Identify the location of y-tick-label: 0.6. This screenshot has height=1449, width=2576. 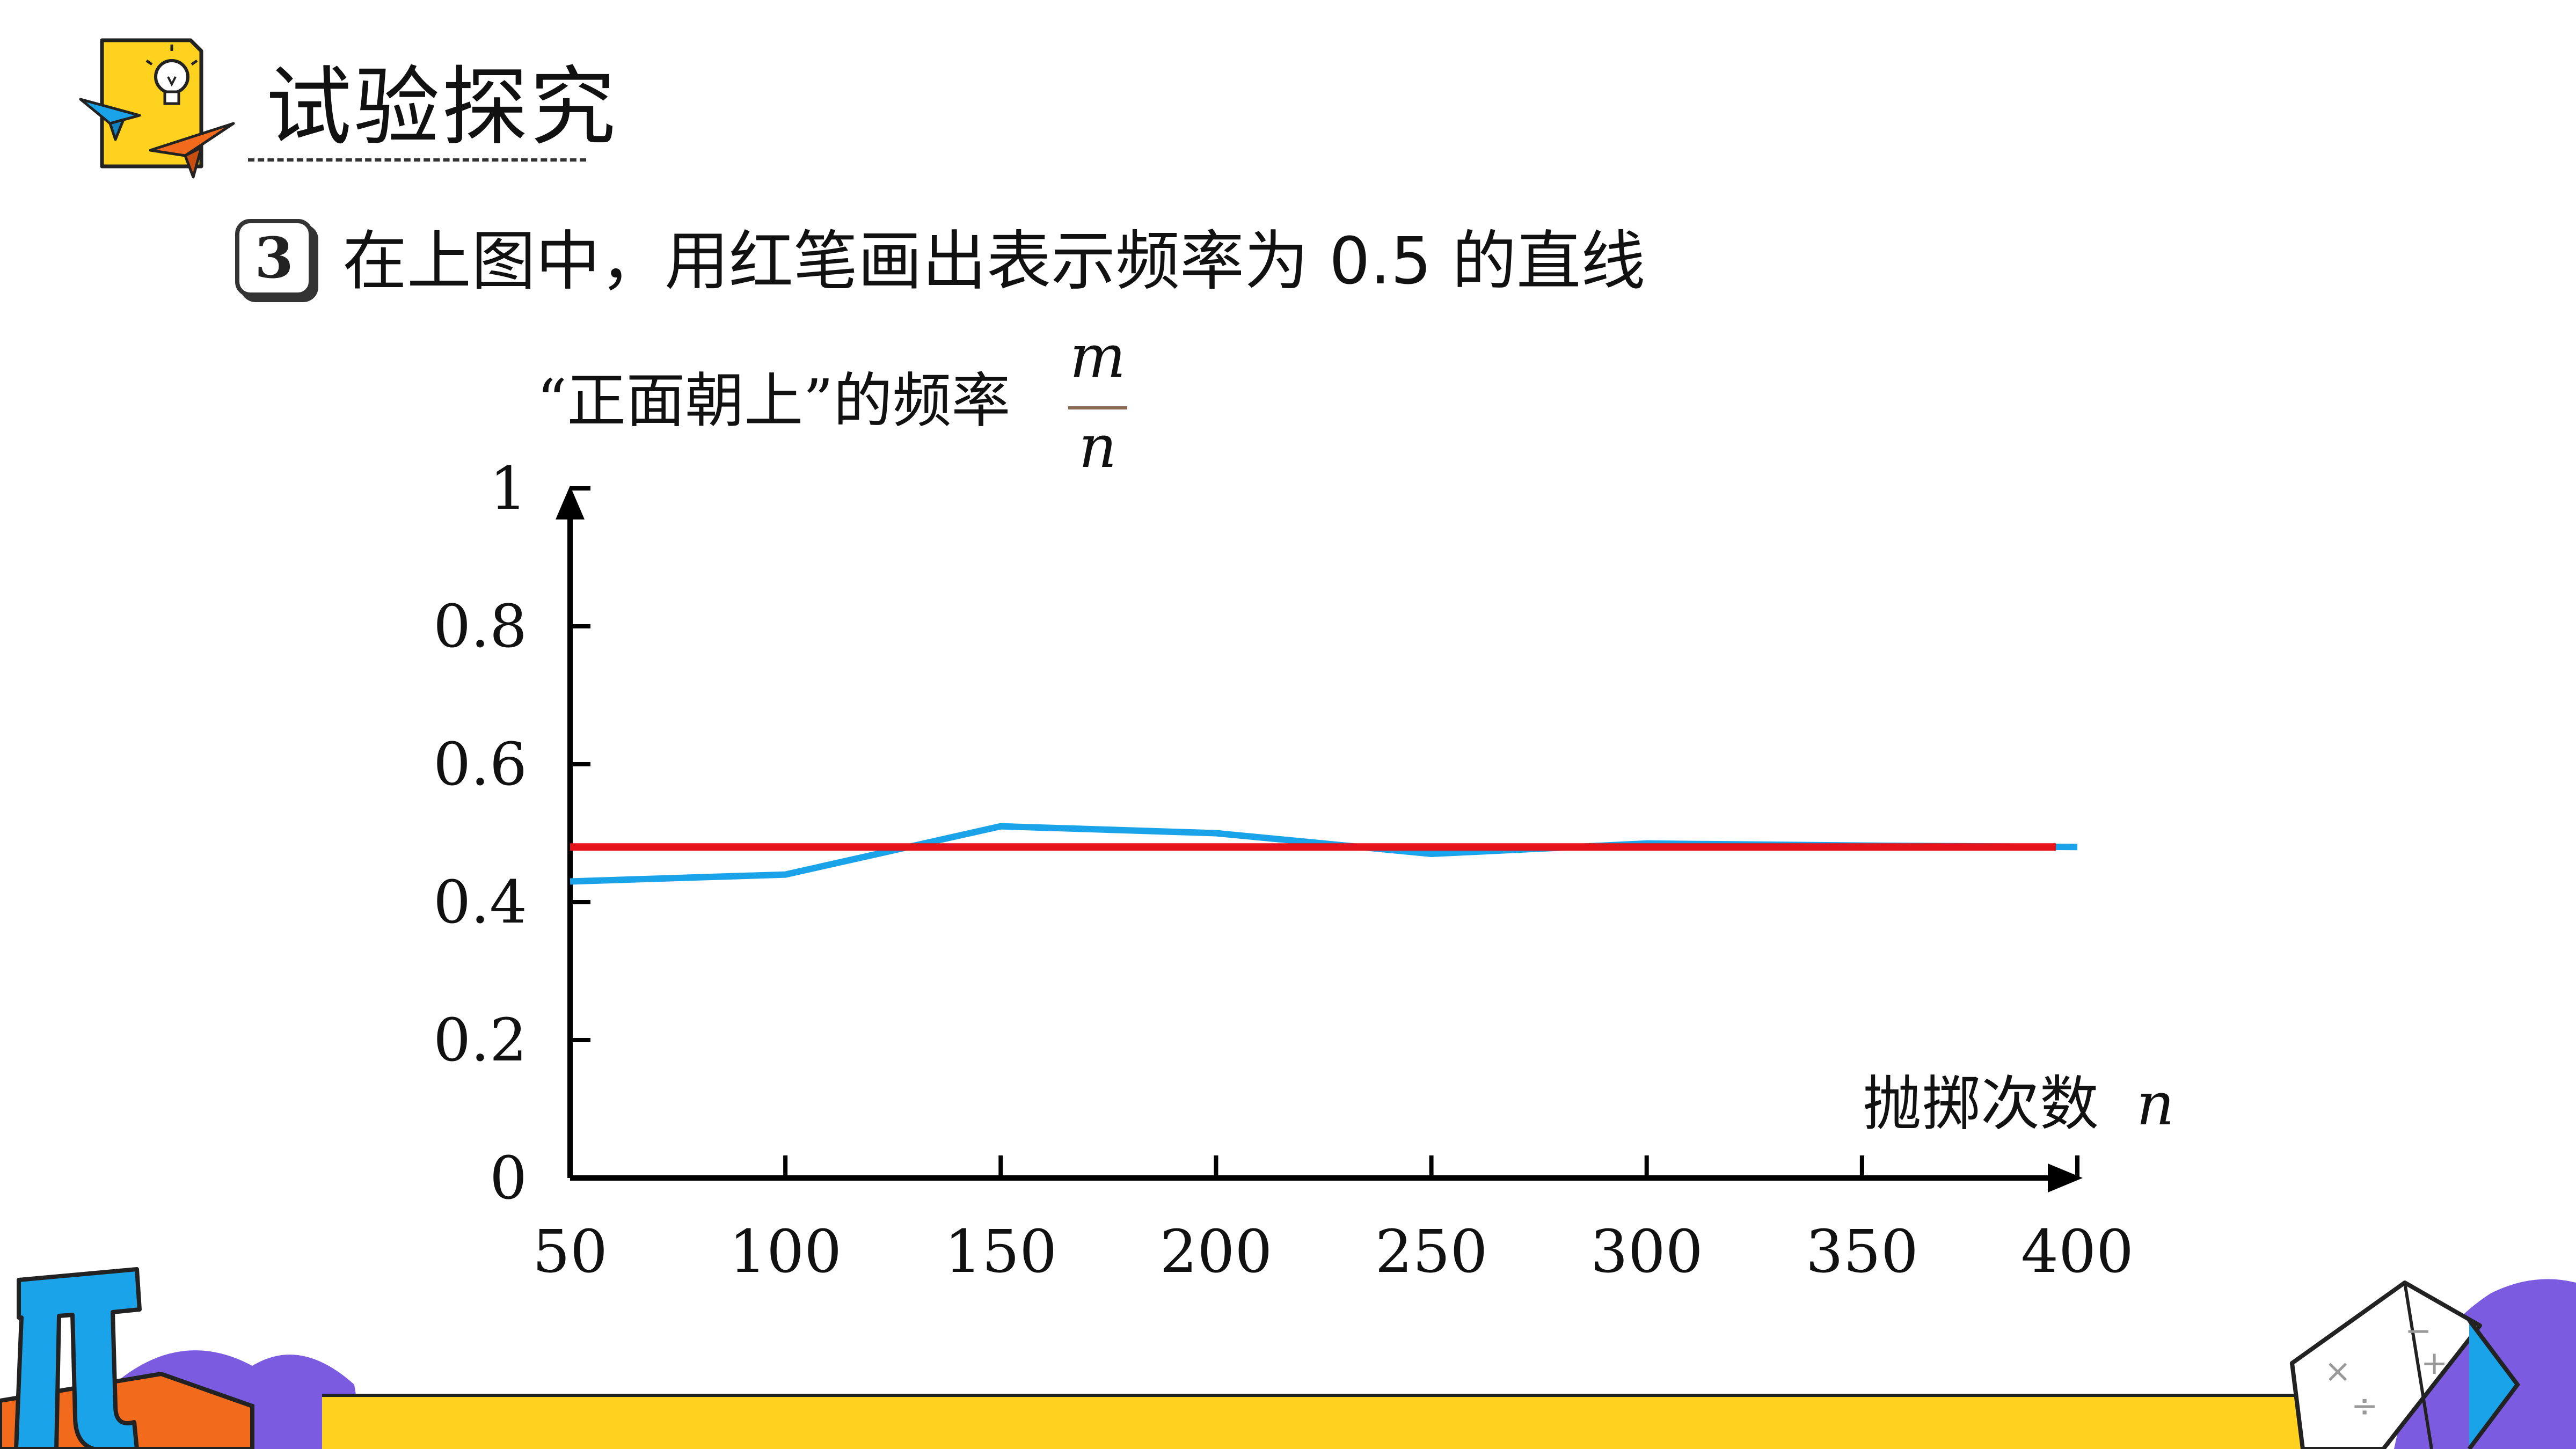
(480, 764).